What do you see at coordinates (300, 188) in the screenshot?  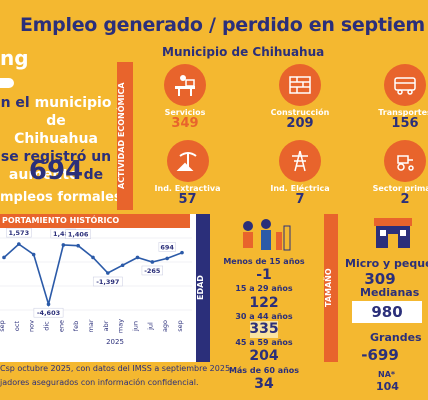 I see `sector-label: Ind. Eléctrica` at bounding box center [300, 188].